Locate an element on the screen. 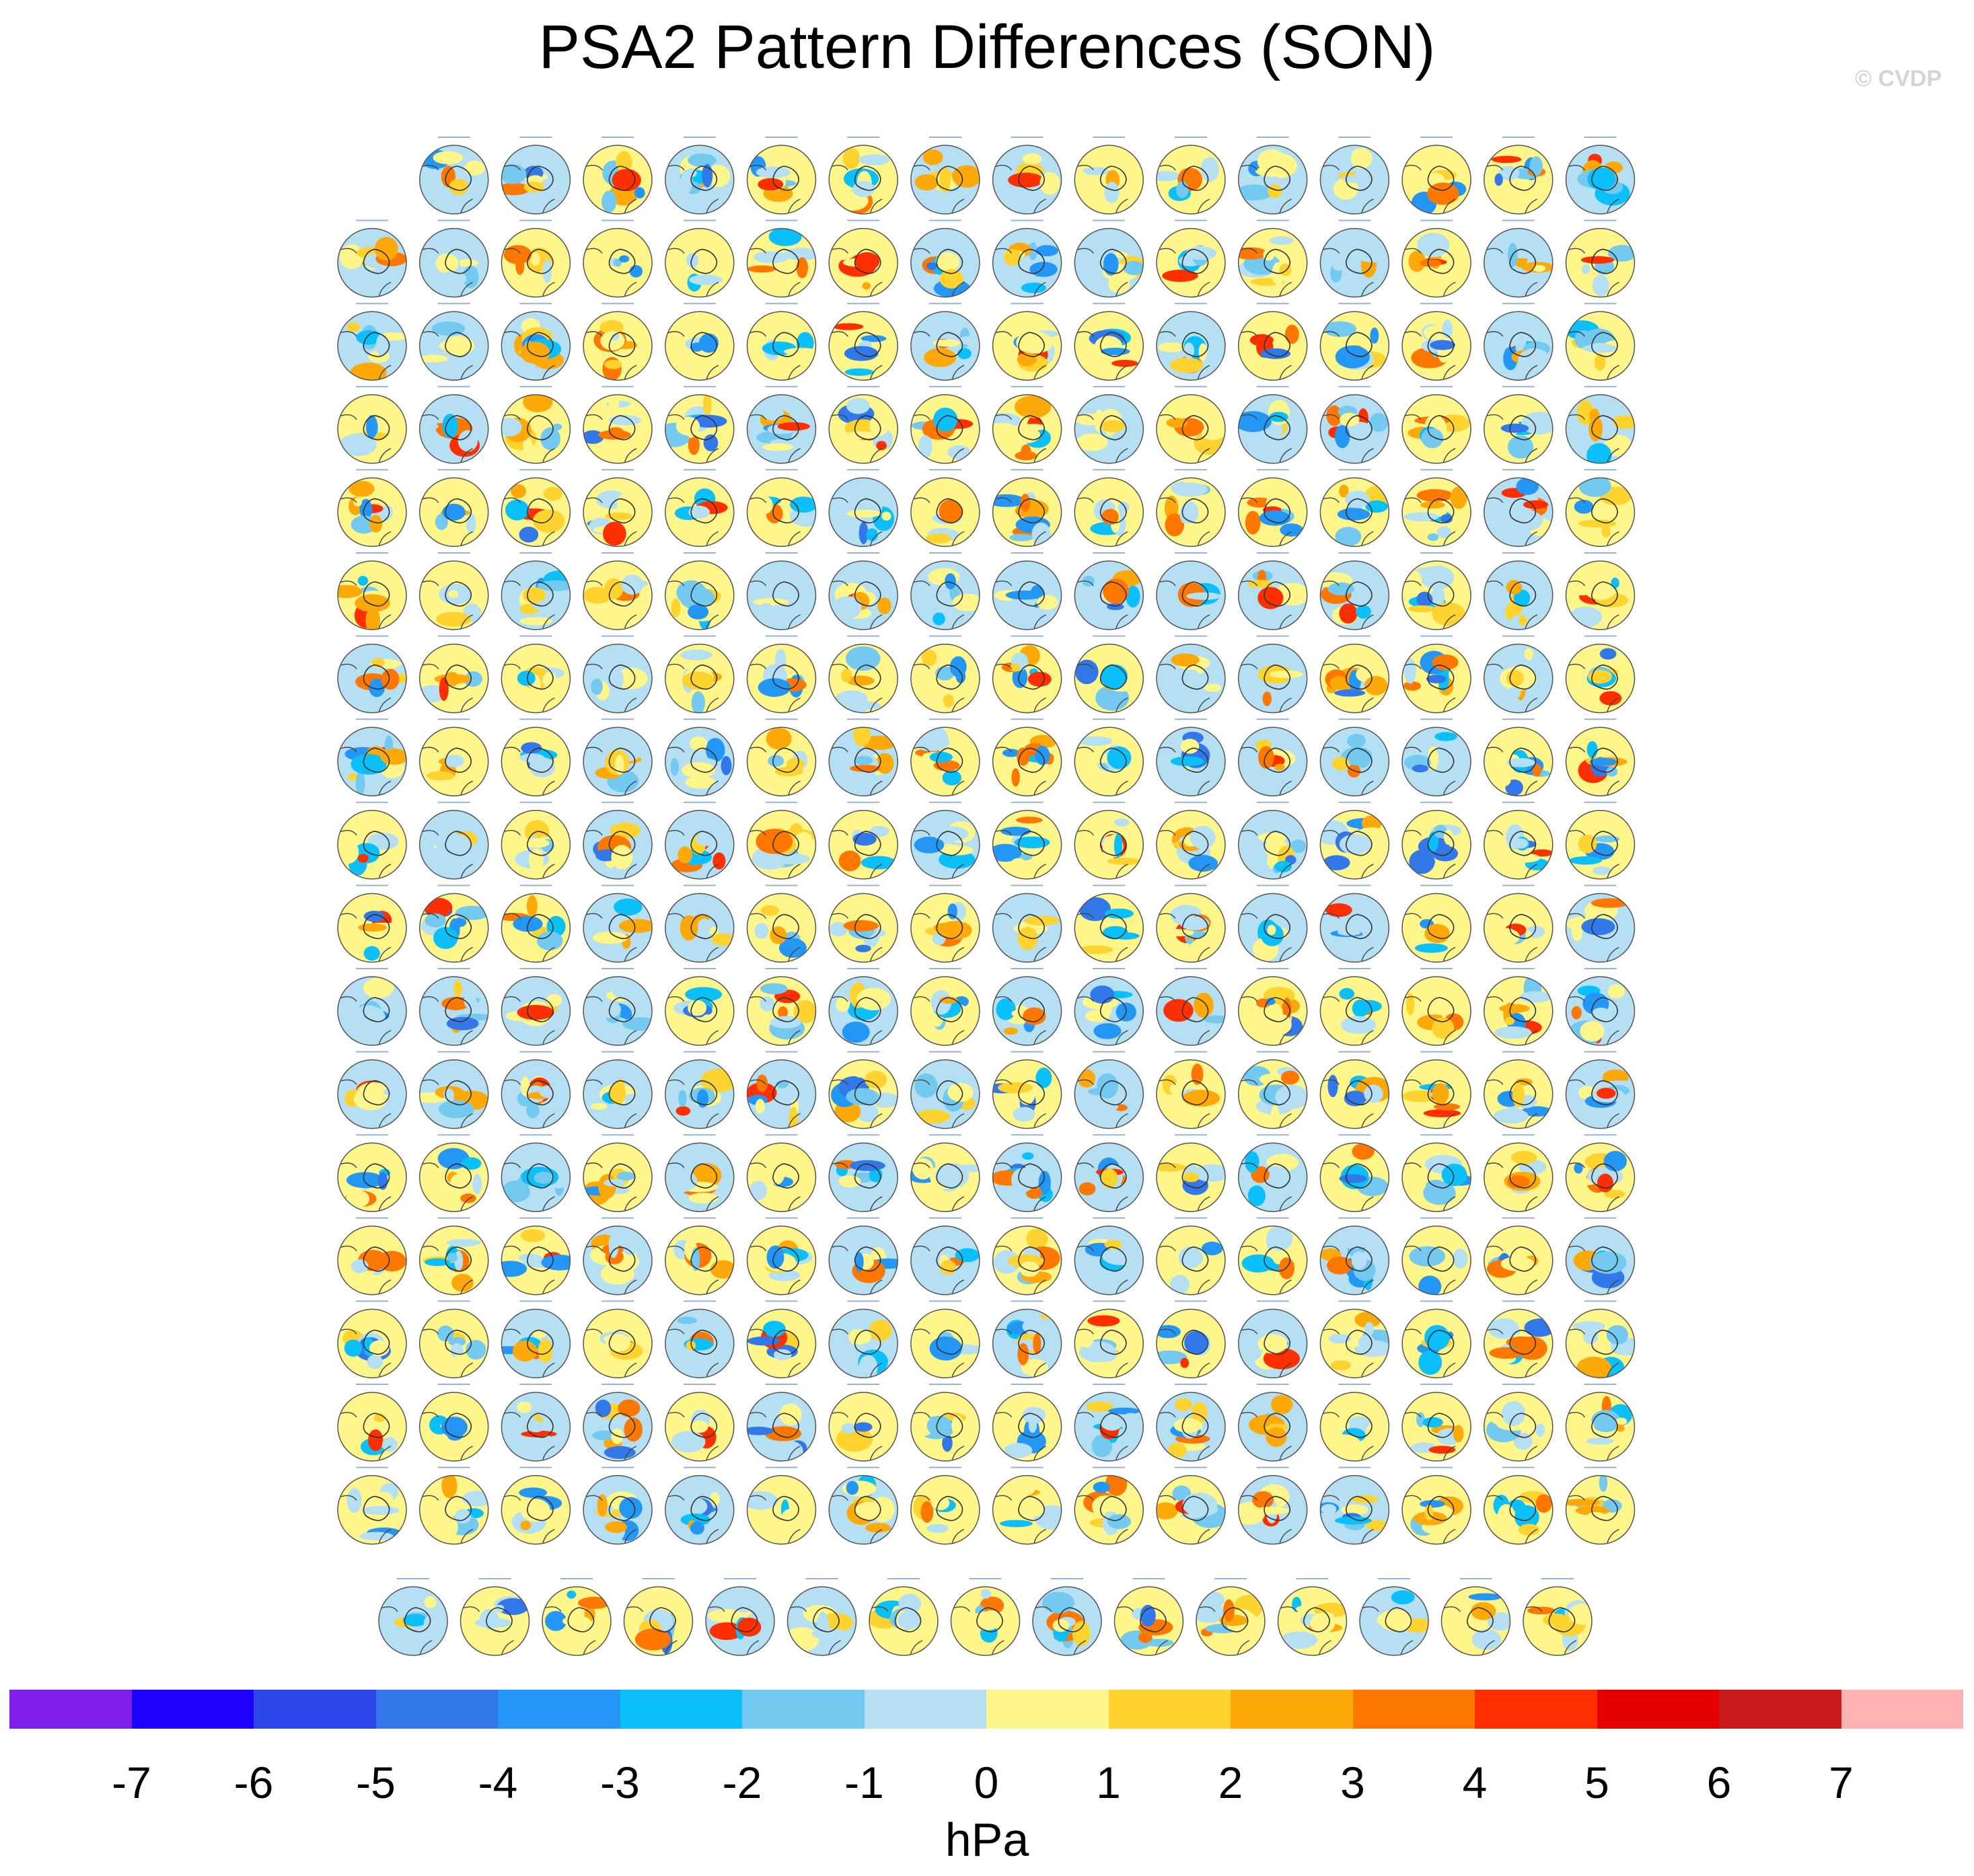 The width and height of the screenshot is (1974, 1876). colorbar-tick-label: -1 is located at coordinates (864, 1783).